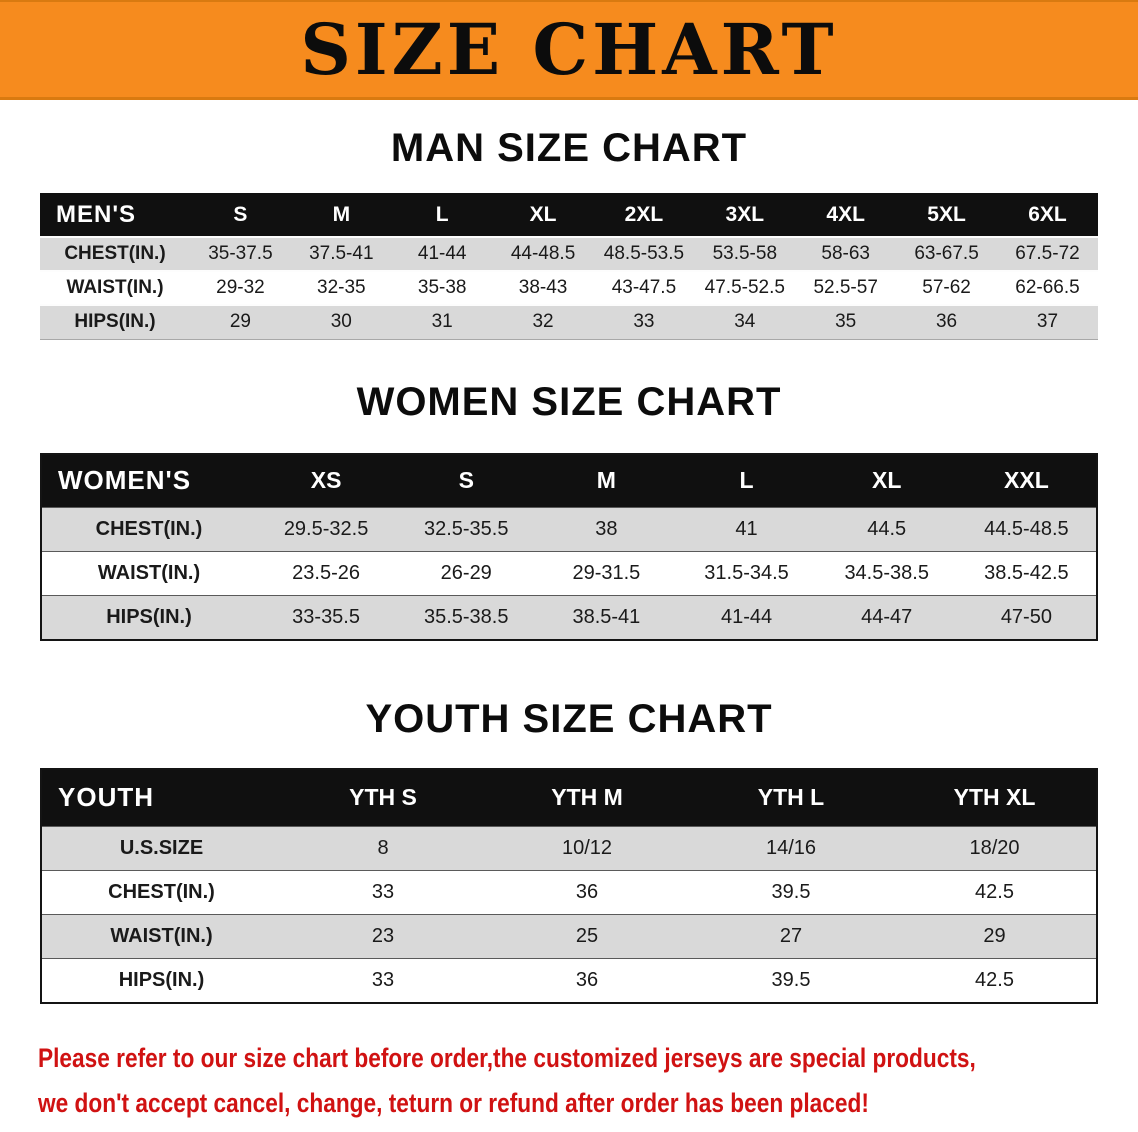  Describe the element at coordinates (442, 215) in the screenshot. I see `size-column-header: L` at that location.